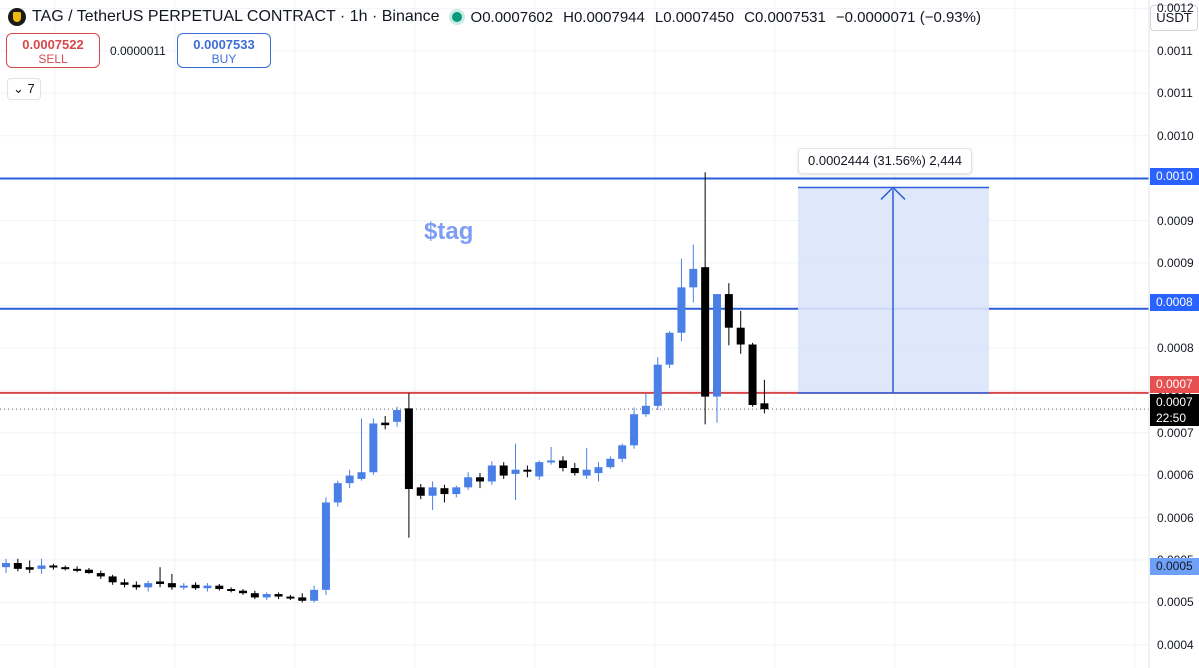  What do you see at coordinates (893, 193) in the screenshot?
I see `measure-arrow-head-icon` at bounding box center [893, 193].